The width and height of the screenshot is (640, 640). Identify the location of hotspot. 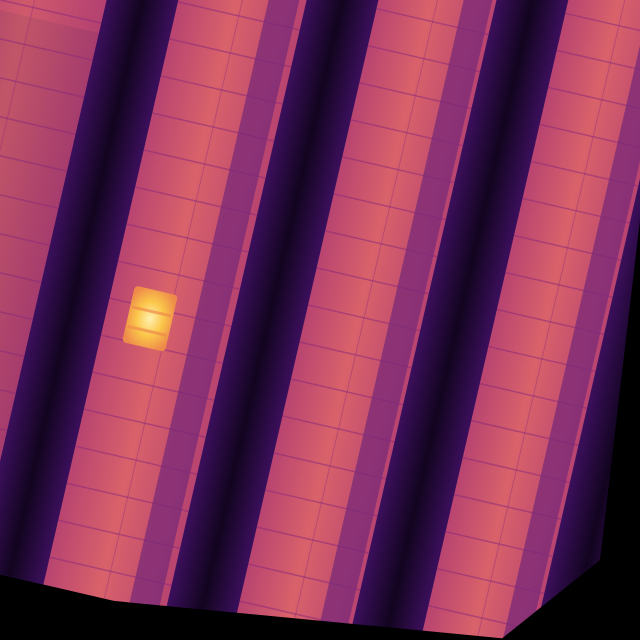
(150, 319).